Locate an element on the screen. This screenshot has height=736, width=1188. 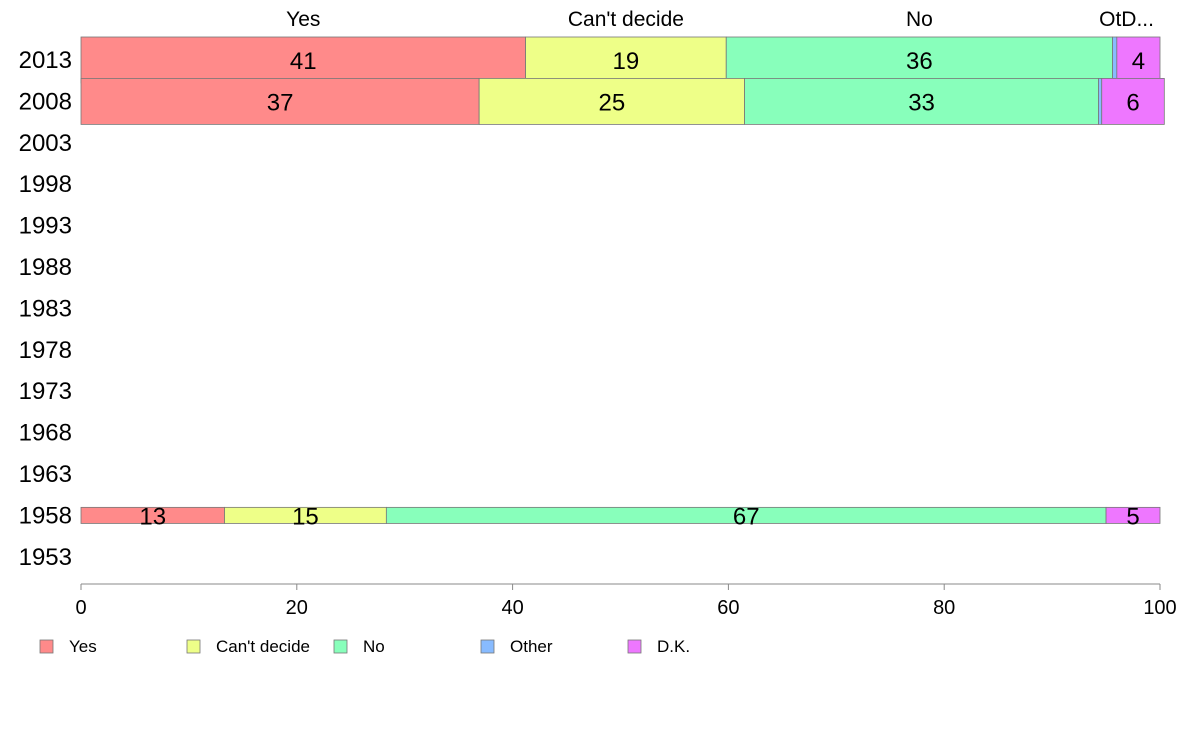
legend-label: No is located at coordinates (374, 646).